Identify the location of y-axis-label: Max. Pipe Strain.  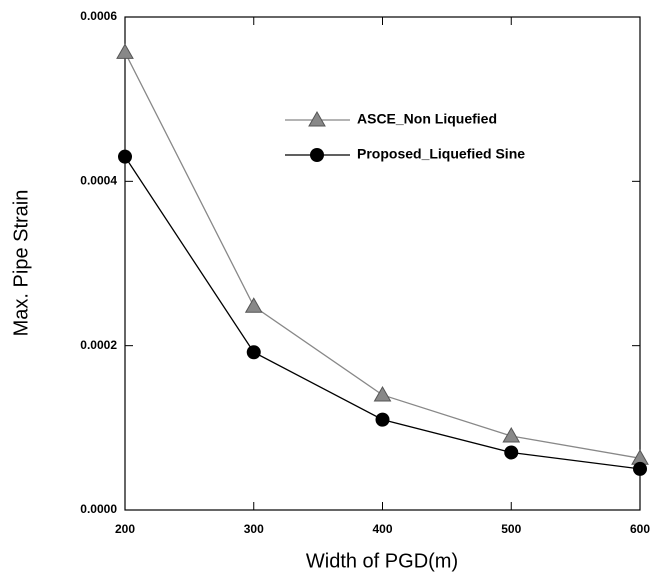
(21, 263).